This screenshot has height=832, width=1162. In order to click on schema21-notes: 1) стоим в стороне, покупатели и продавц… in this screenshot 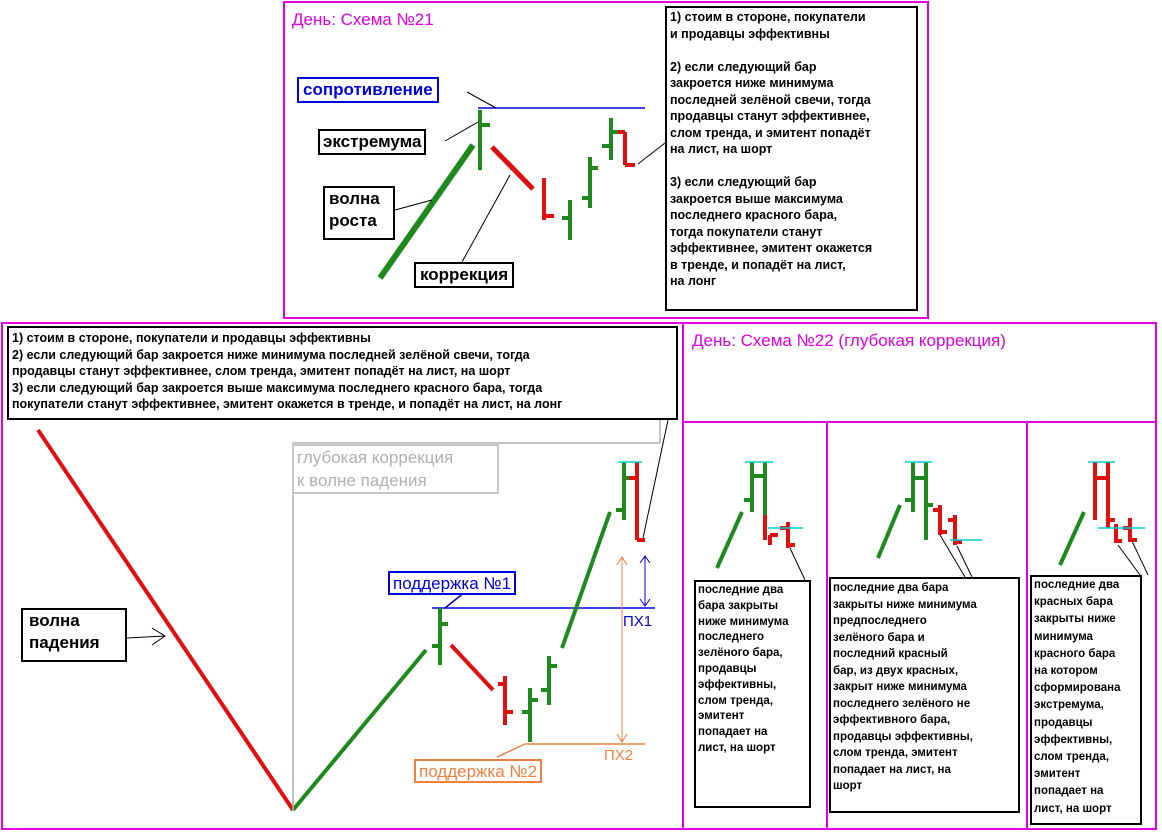, I will do `click(771, 149)`.